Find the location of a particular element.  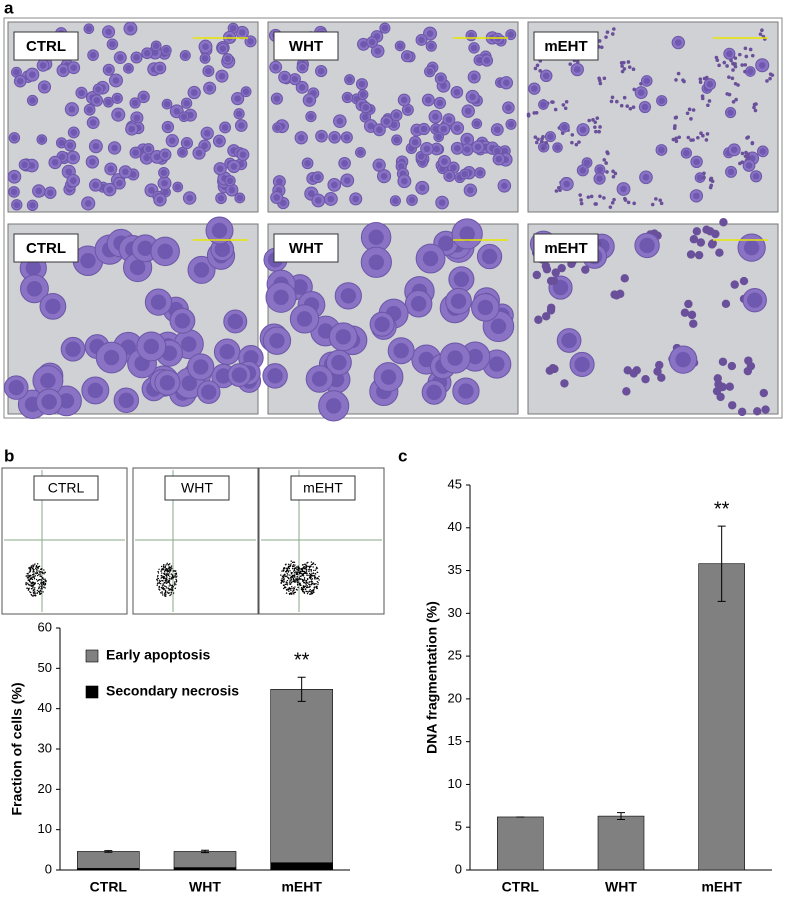

error-bar is located at coordinates (721, 563).